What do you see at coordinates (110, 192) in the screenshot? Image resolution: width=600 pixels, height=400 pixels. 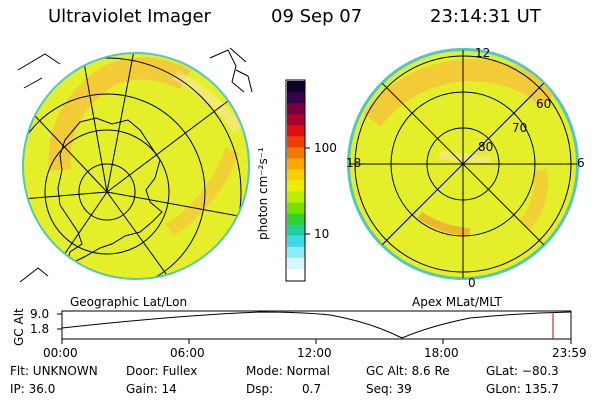 I see `coastline` at bounding box center [110, 192].